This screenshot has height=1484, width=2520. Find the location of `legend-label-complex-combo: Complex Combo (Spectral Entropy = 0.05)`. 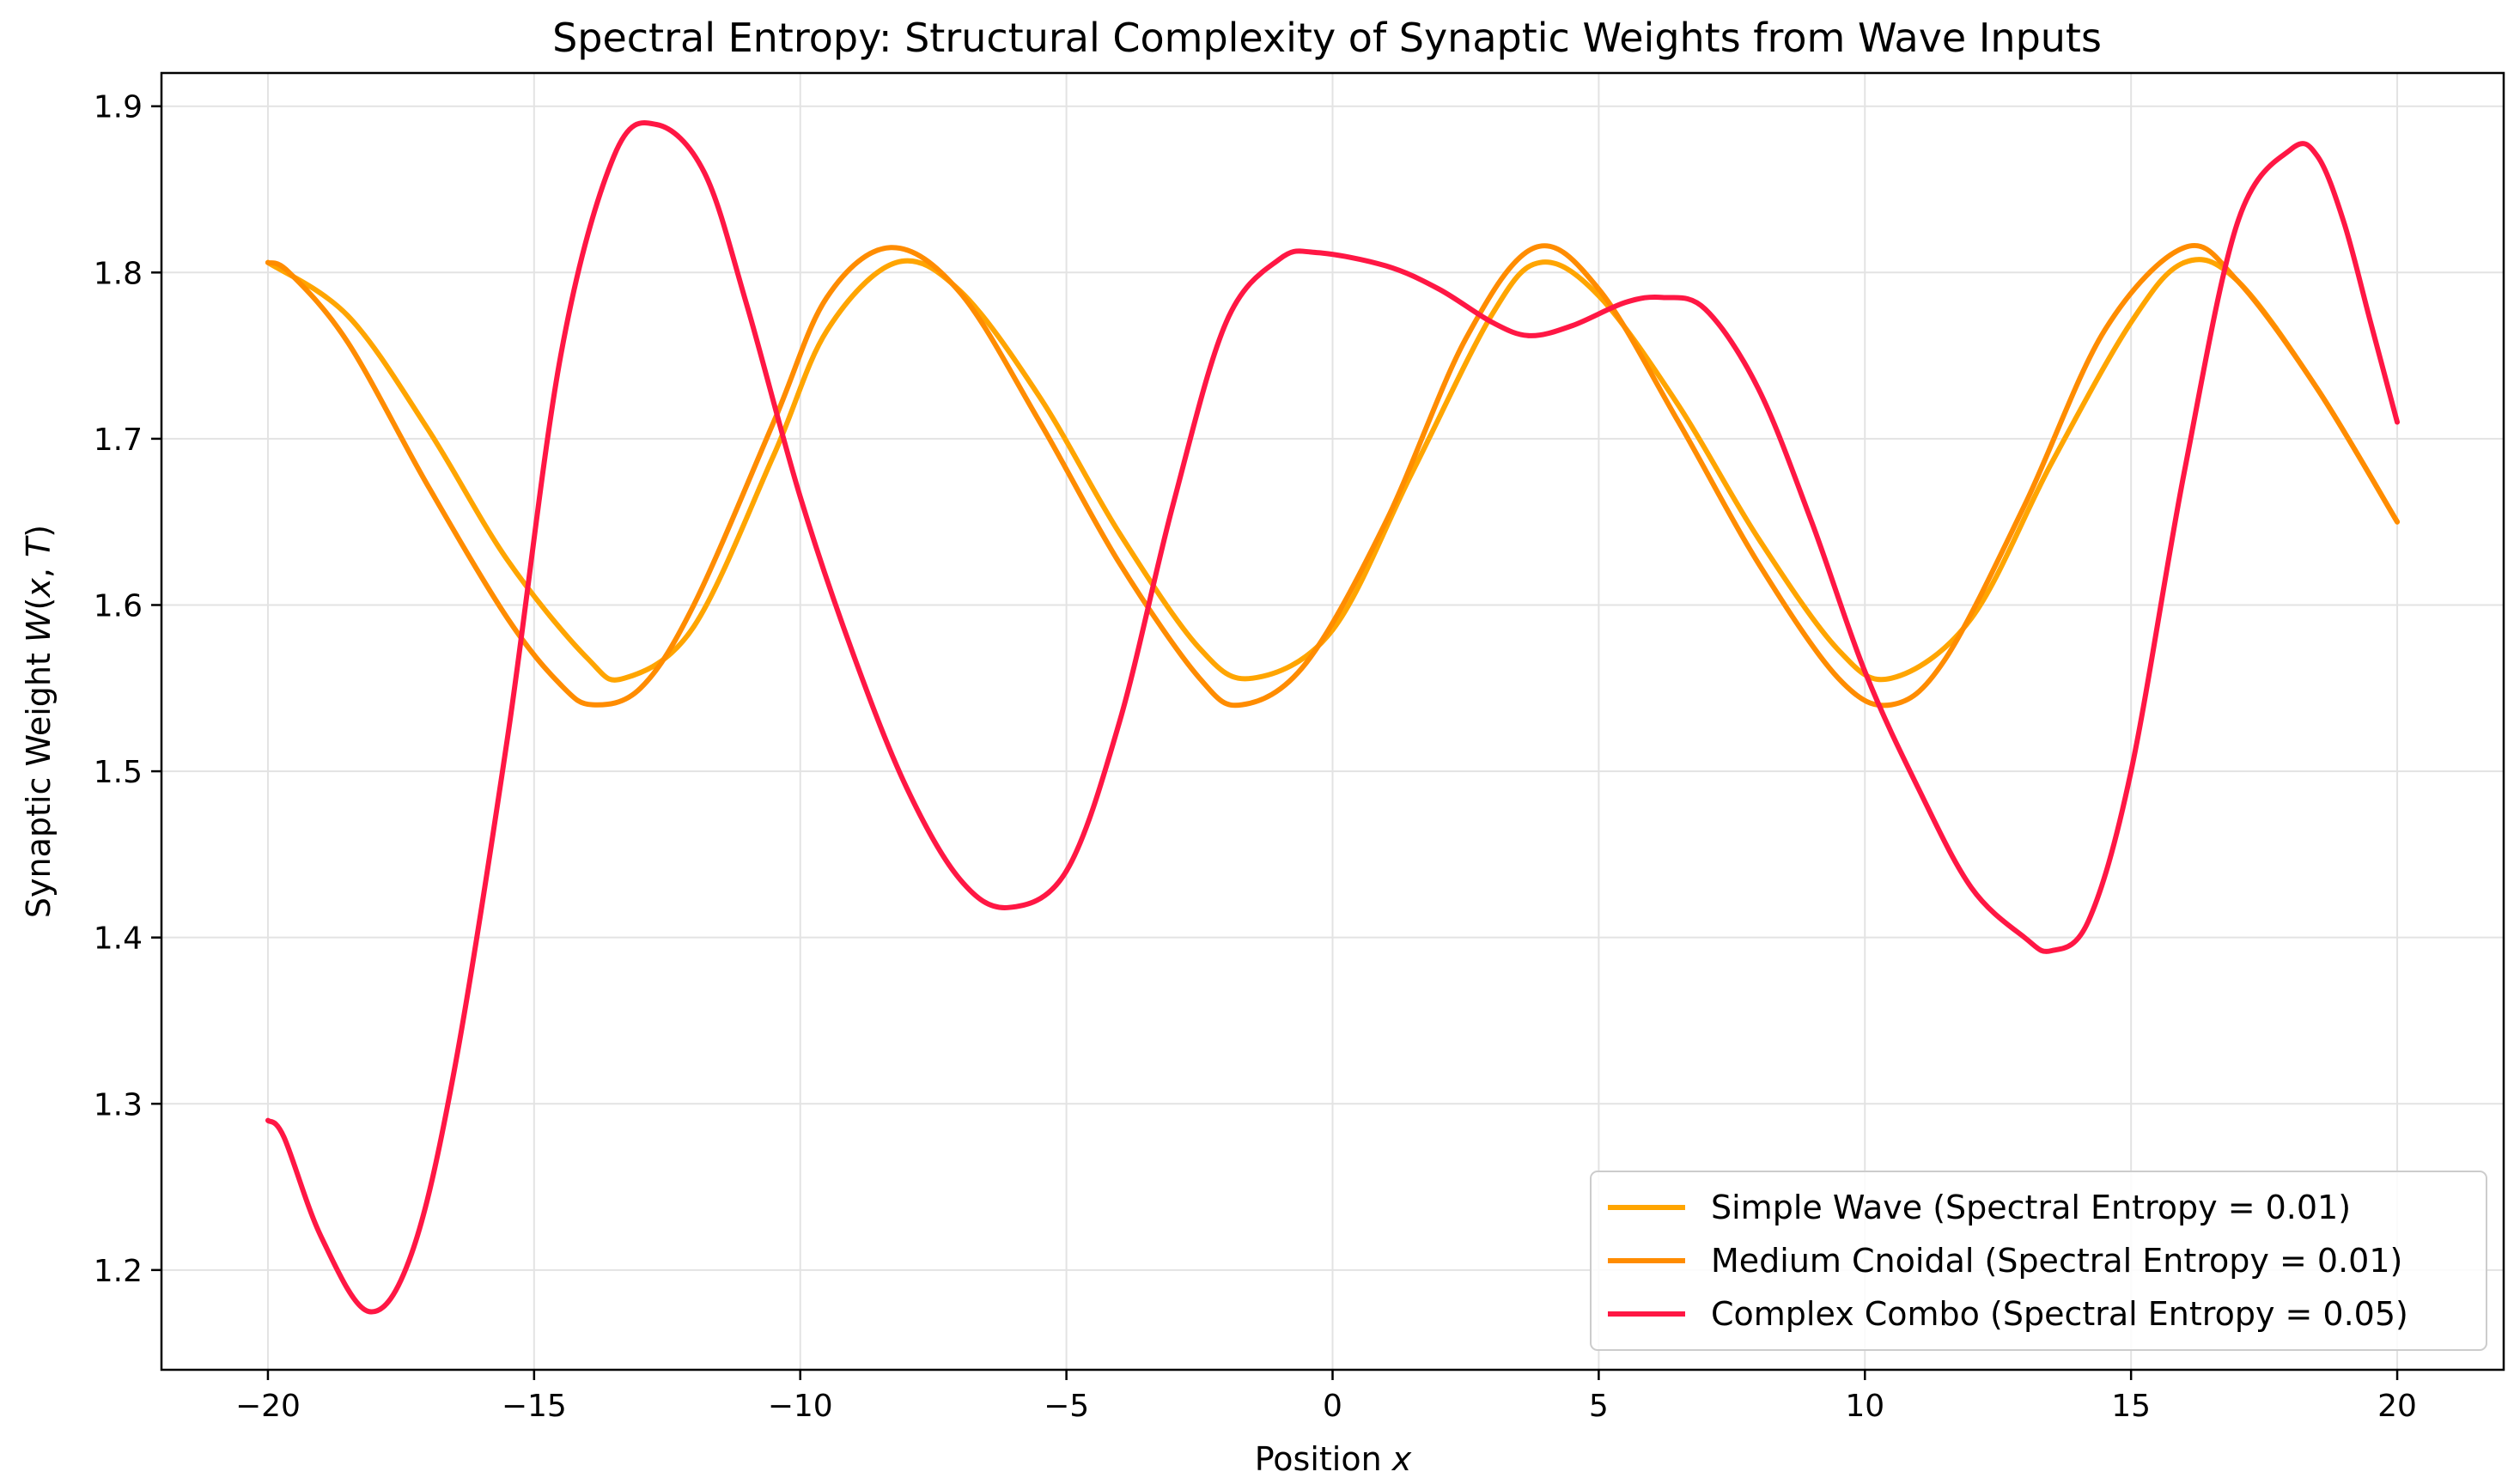

legend-label-complex-combo: Complex Combo (Spectral Entropy = 0.05) is located at coordinates (2059, 1314).